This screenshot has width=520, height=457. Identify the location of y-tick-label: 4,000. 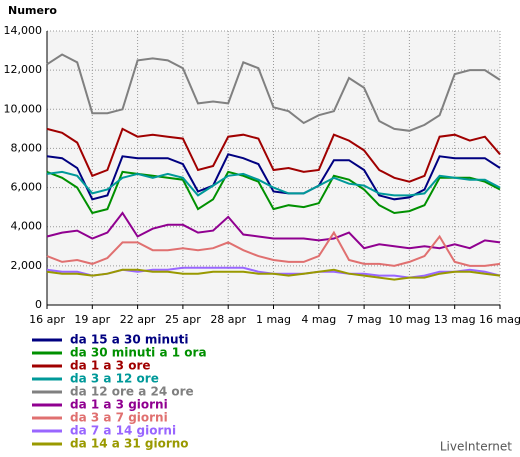
(27, 226).